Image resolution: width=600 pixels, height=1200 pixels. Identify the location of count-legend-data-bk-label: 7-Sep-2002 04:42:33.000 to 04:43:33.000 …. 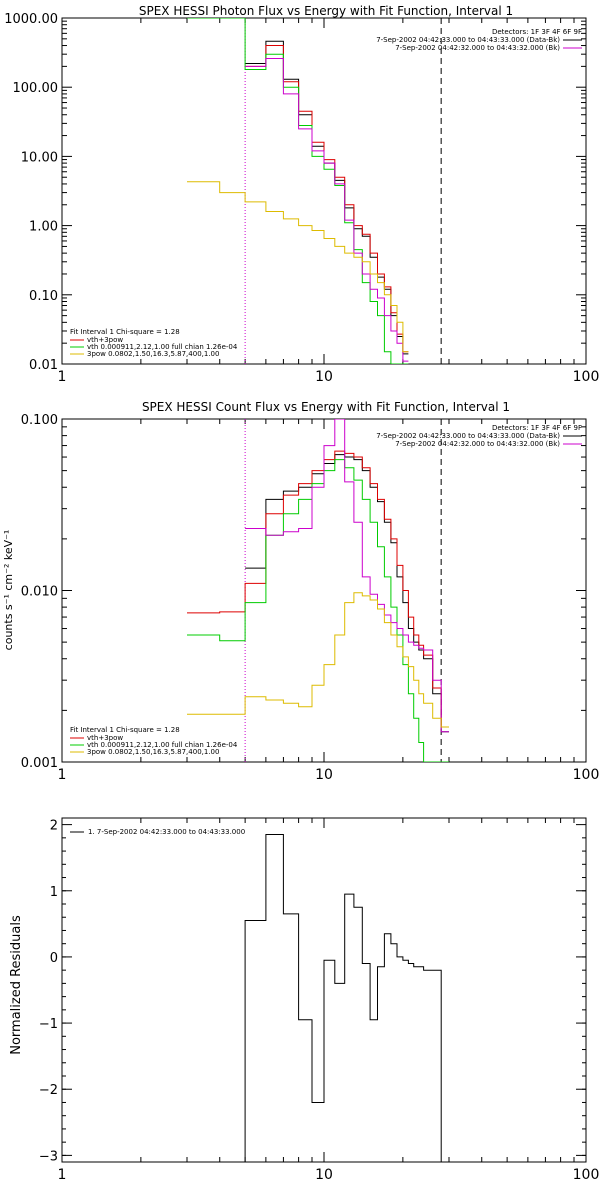
(468, 436).